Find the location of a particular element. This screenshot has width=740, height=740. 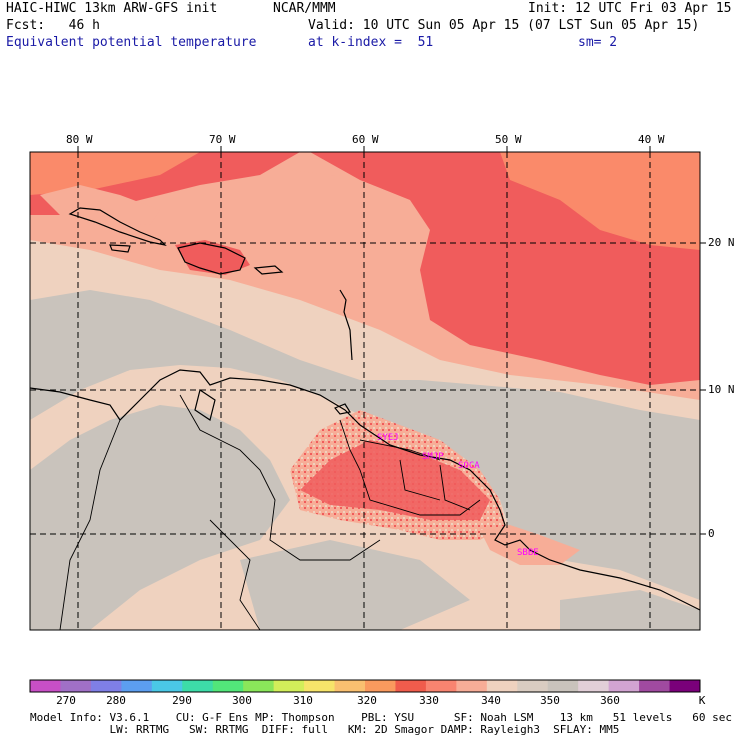

lon-label: 70 W is located at coordinates (222, 139).